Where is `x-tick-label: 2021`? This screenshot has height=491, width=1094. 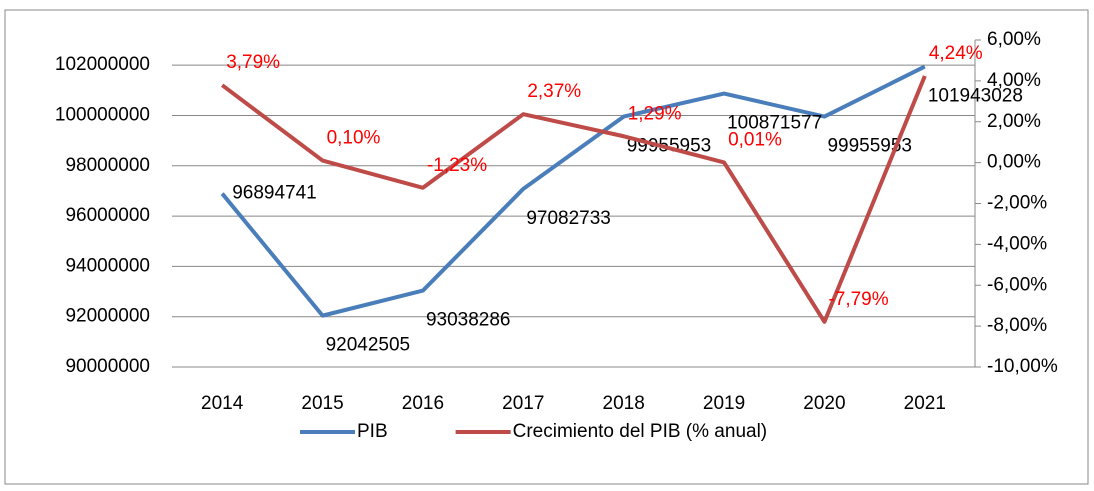 x-tick-label: 2021 is located at coordinates (925, 403).